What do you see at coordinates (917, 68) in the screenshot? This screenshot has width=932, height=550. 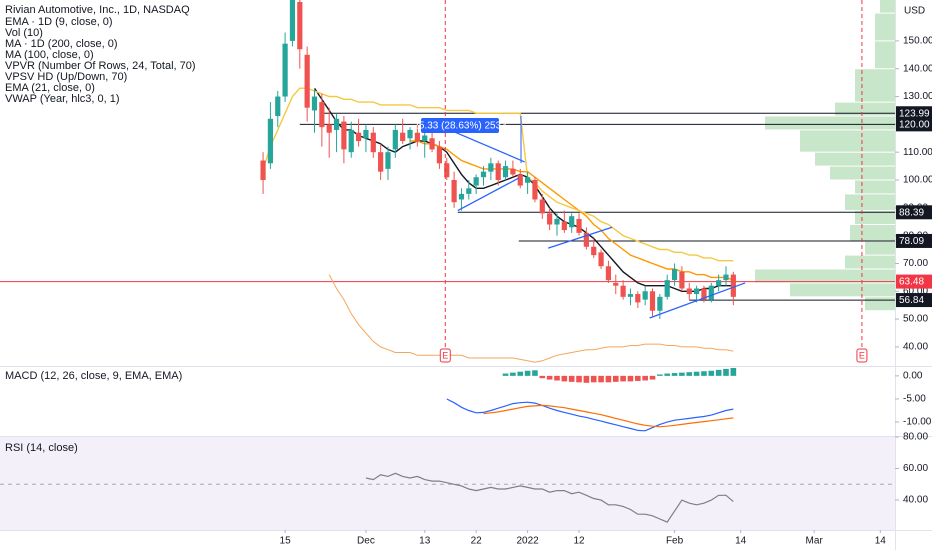 I see `y-tick-label: 140.00` at bounding box center [917, 68].